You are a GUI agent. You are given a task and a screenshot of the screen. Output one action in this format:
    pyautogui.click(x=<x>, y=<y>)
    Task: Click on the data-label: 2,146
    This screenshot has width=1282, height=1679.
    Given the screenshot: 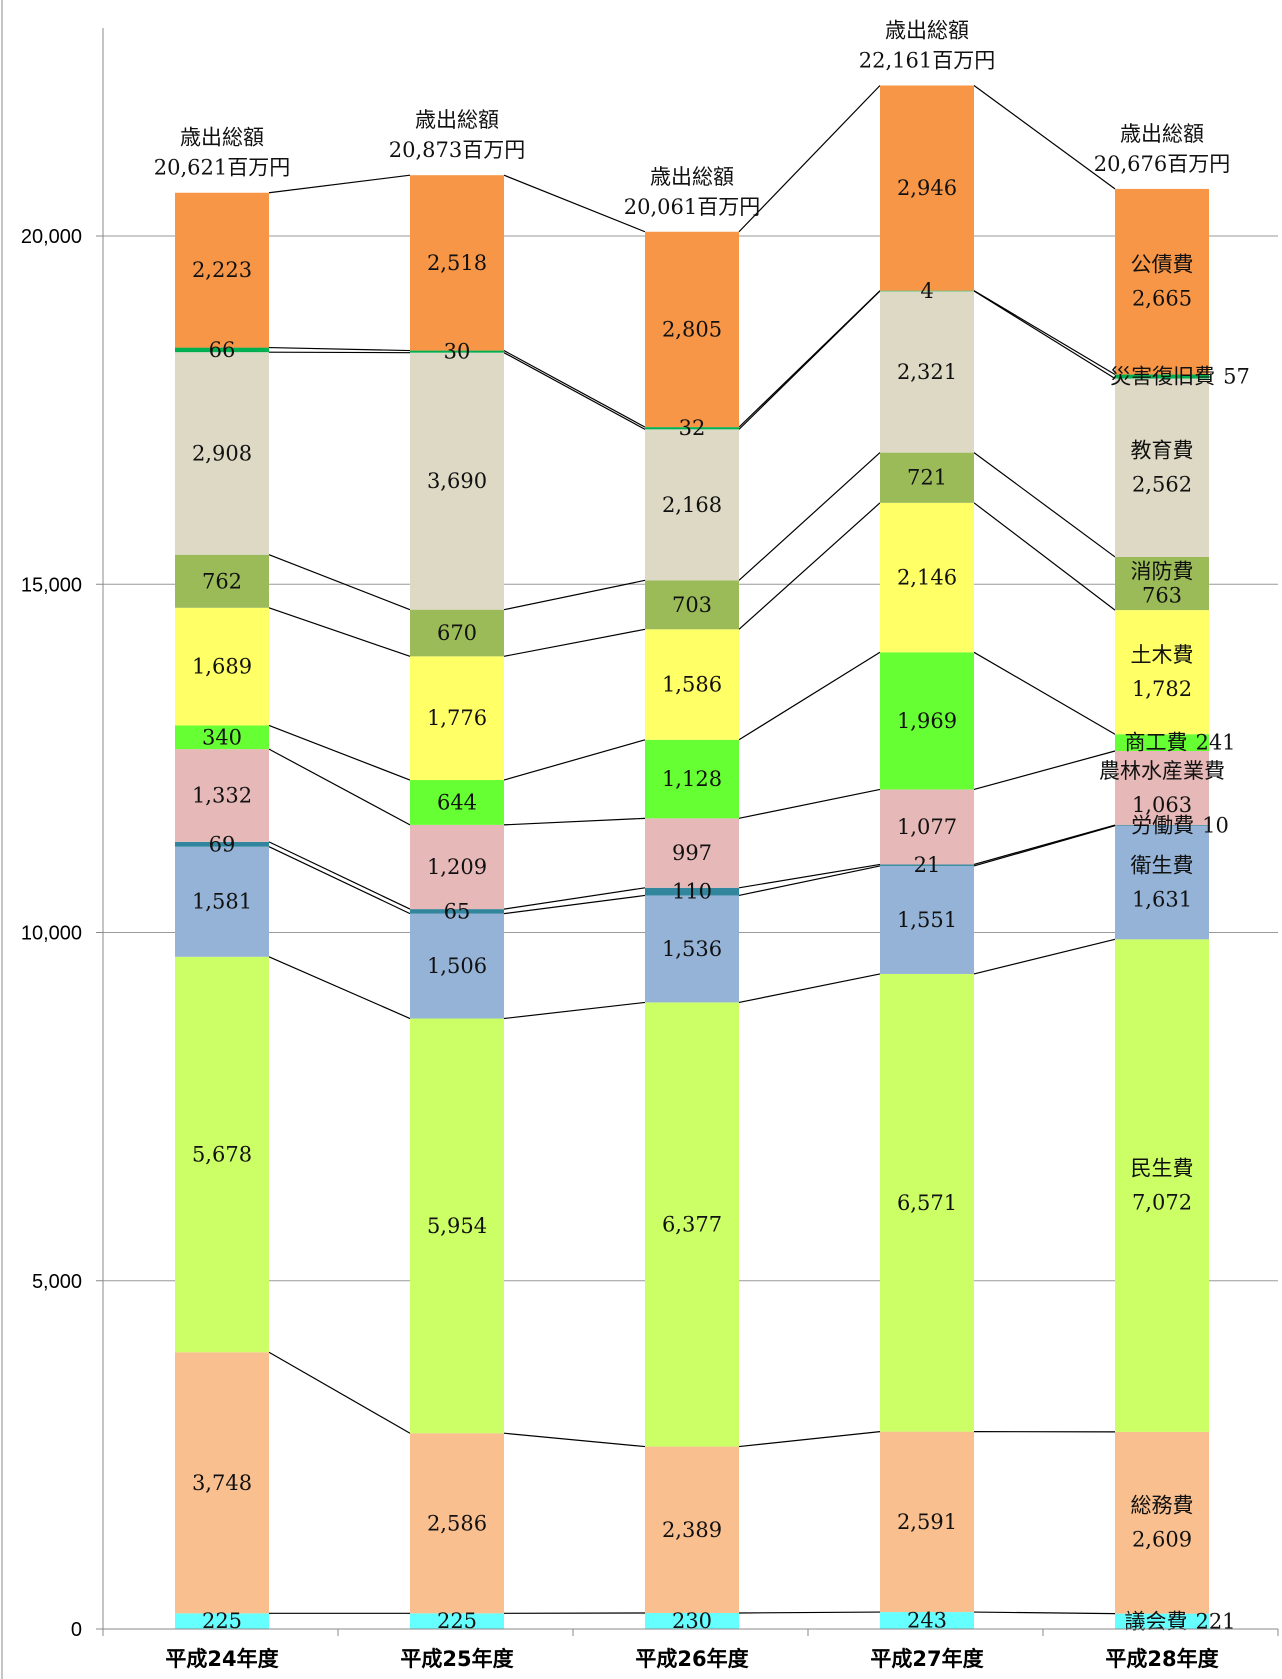 What is the action you would take?
    pyautogui.click(x=927, y=578)
    